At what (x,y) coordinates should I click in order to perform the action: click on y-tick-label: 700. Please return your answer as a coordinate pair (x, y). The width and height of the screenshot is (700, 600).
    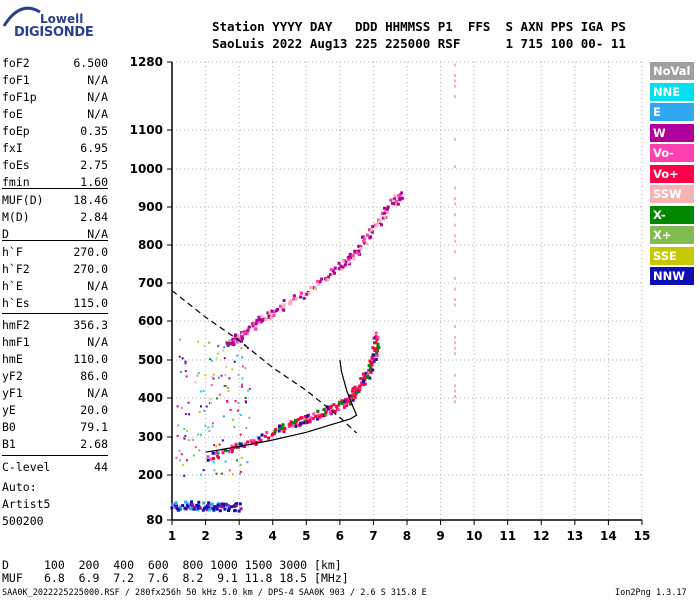
    Looking at the image, I should click on (150, 283).